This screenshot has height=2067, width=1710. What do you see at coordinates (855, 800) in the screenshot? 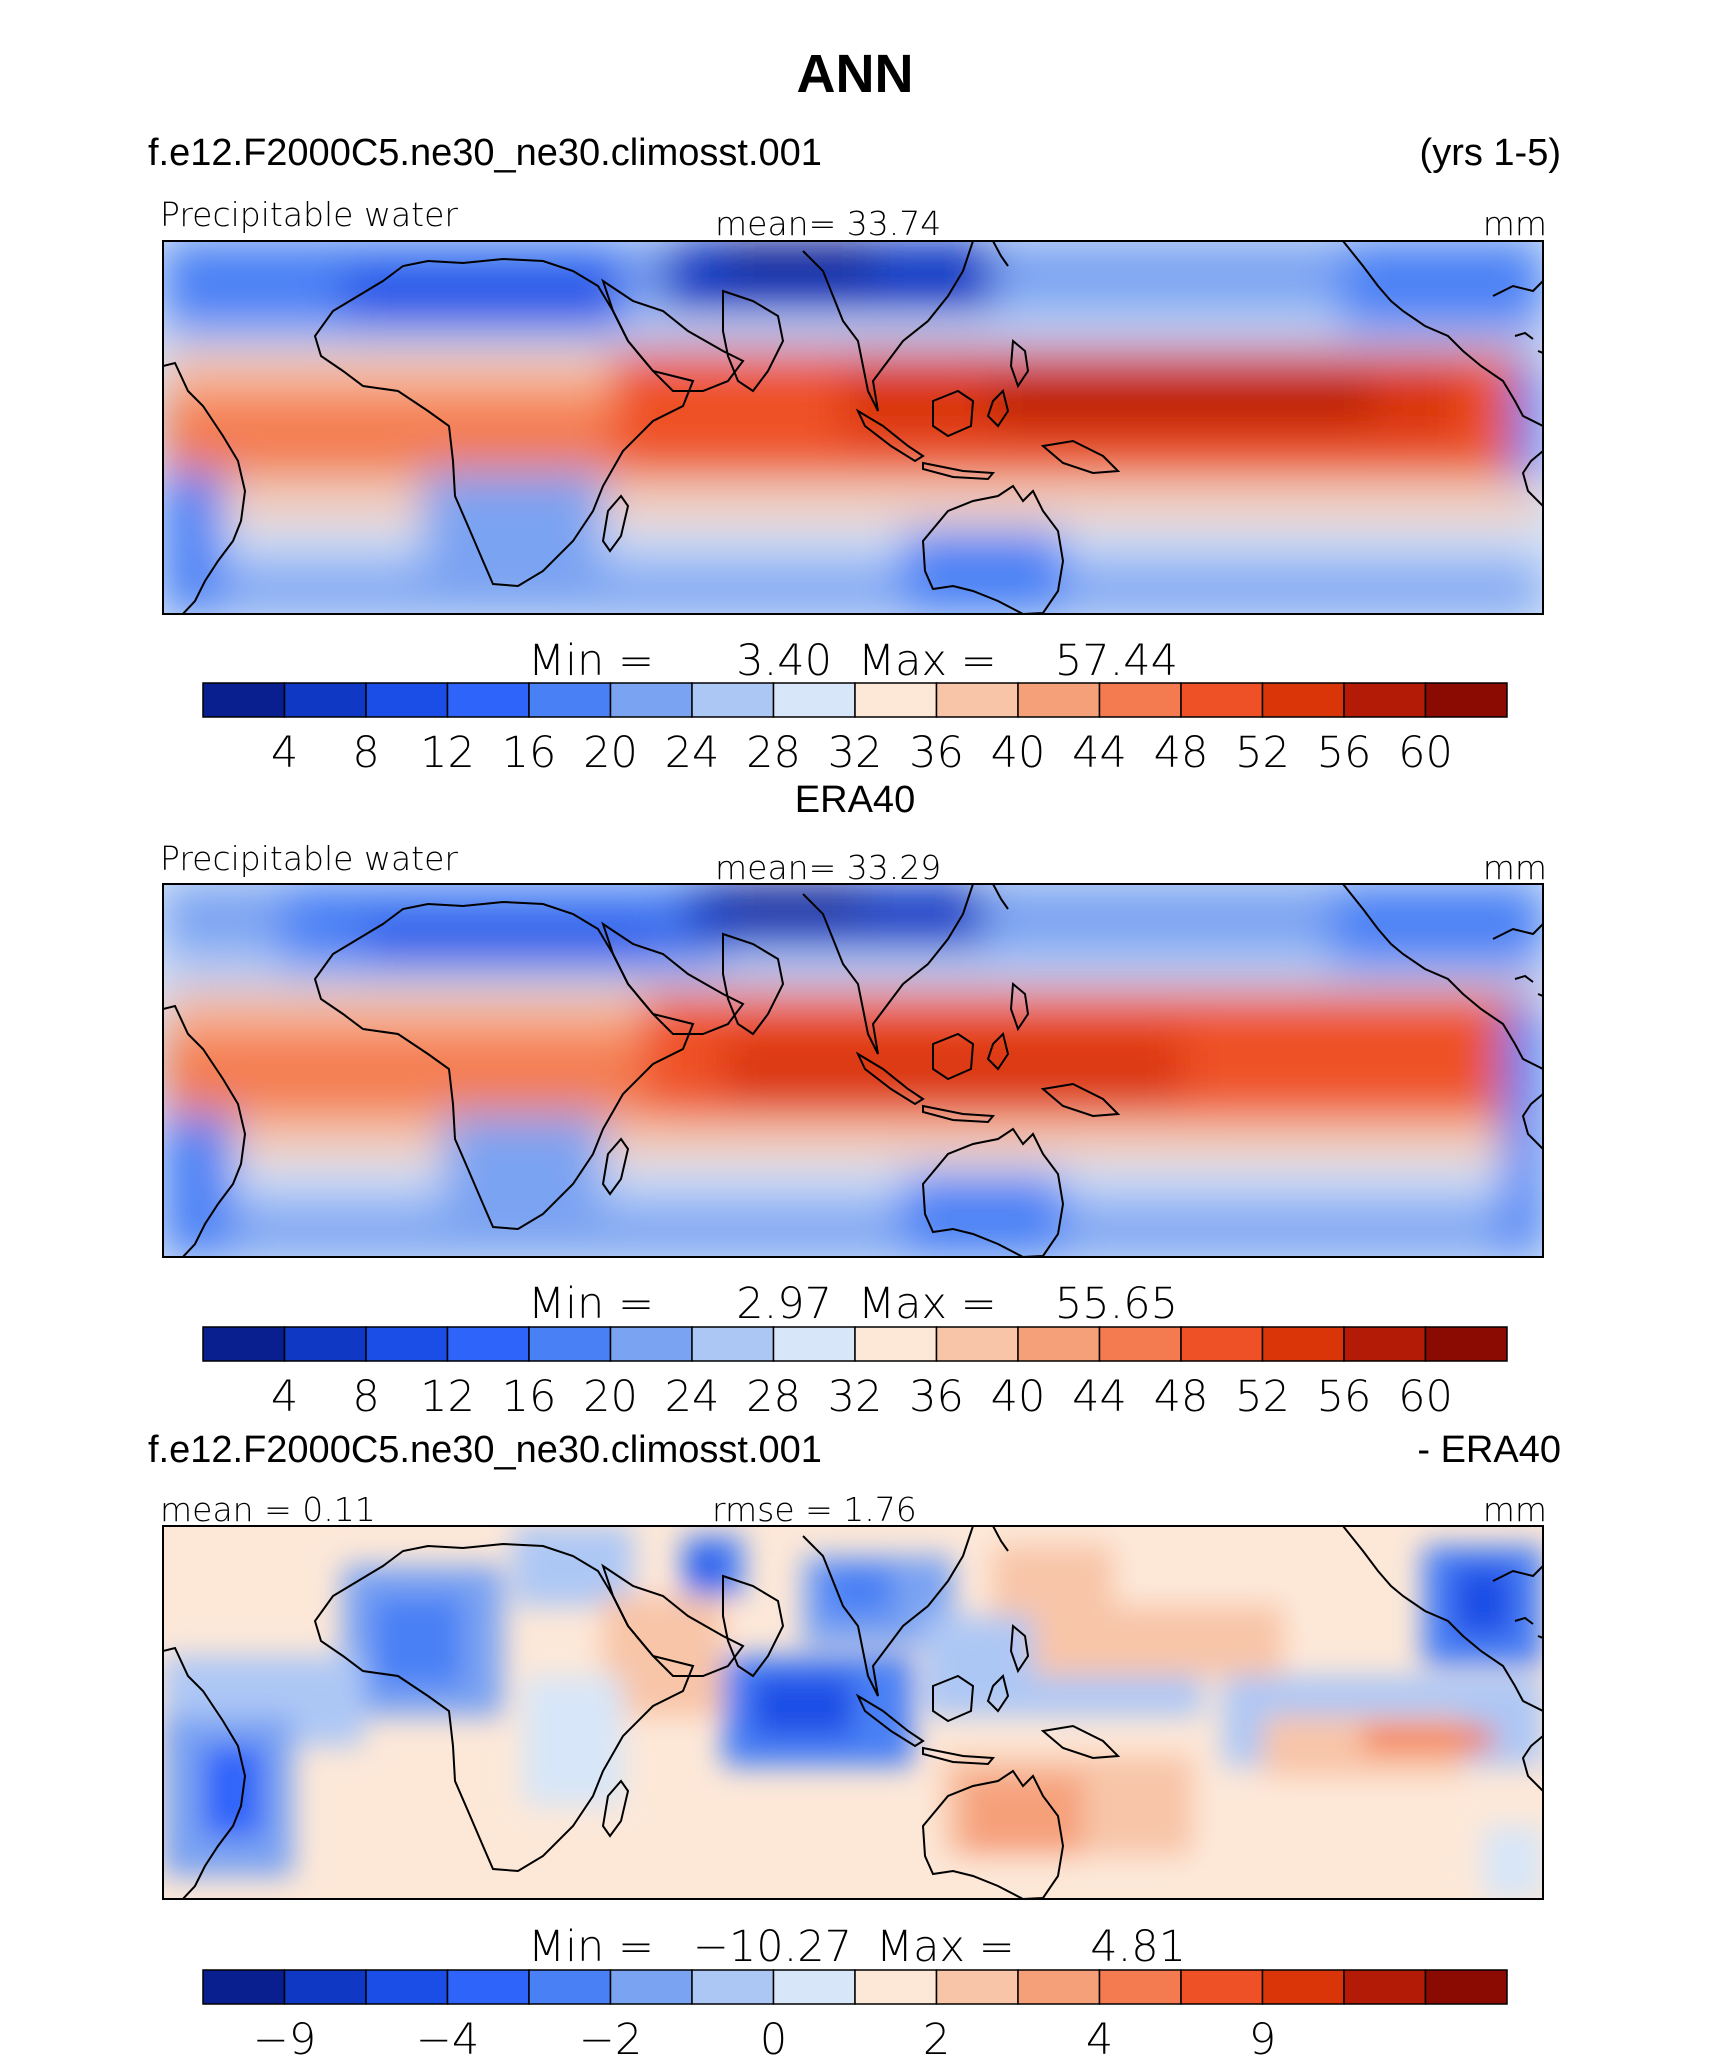
I see `panel-title-2: ERA40` at bounding box center [855, 800].